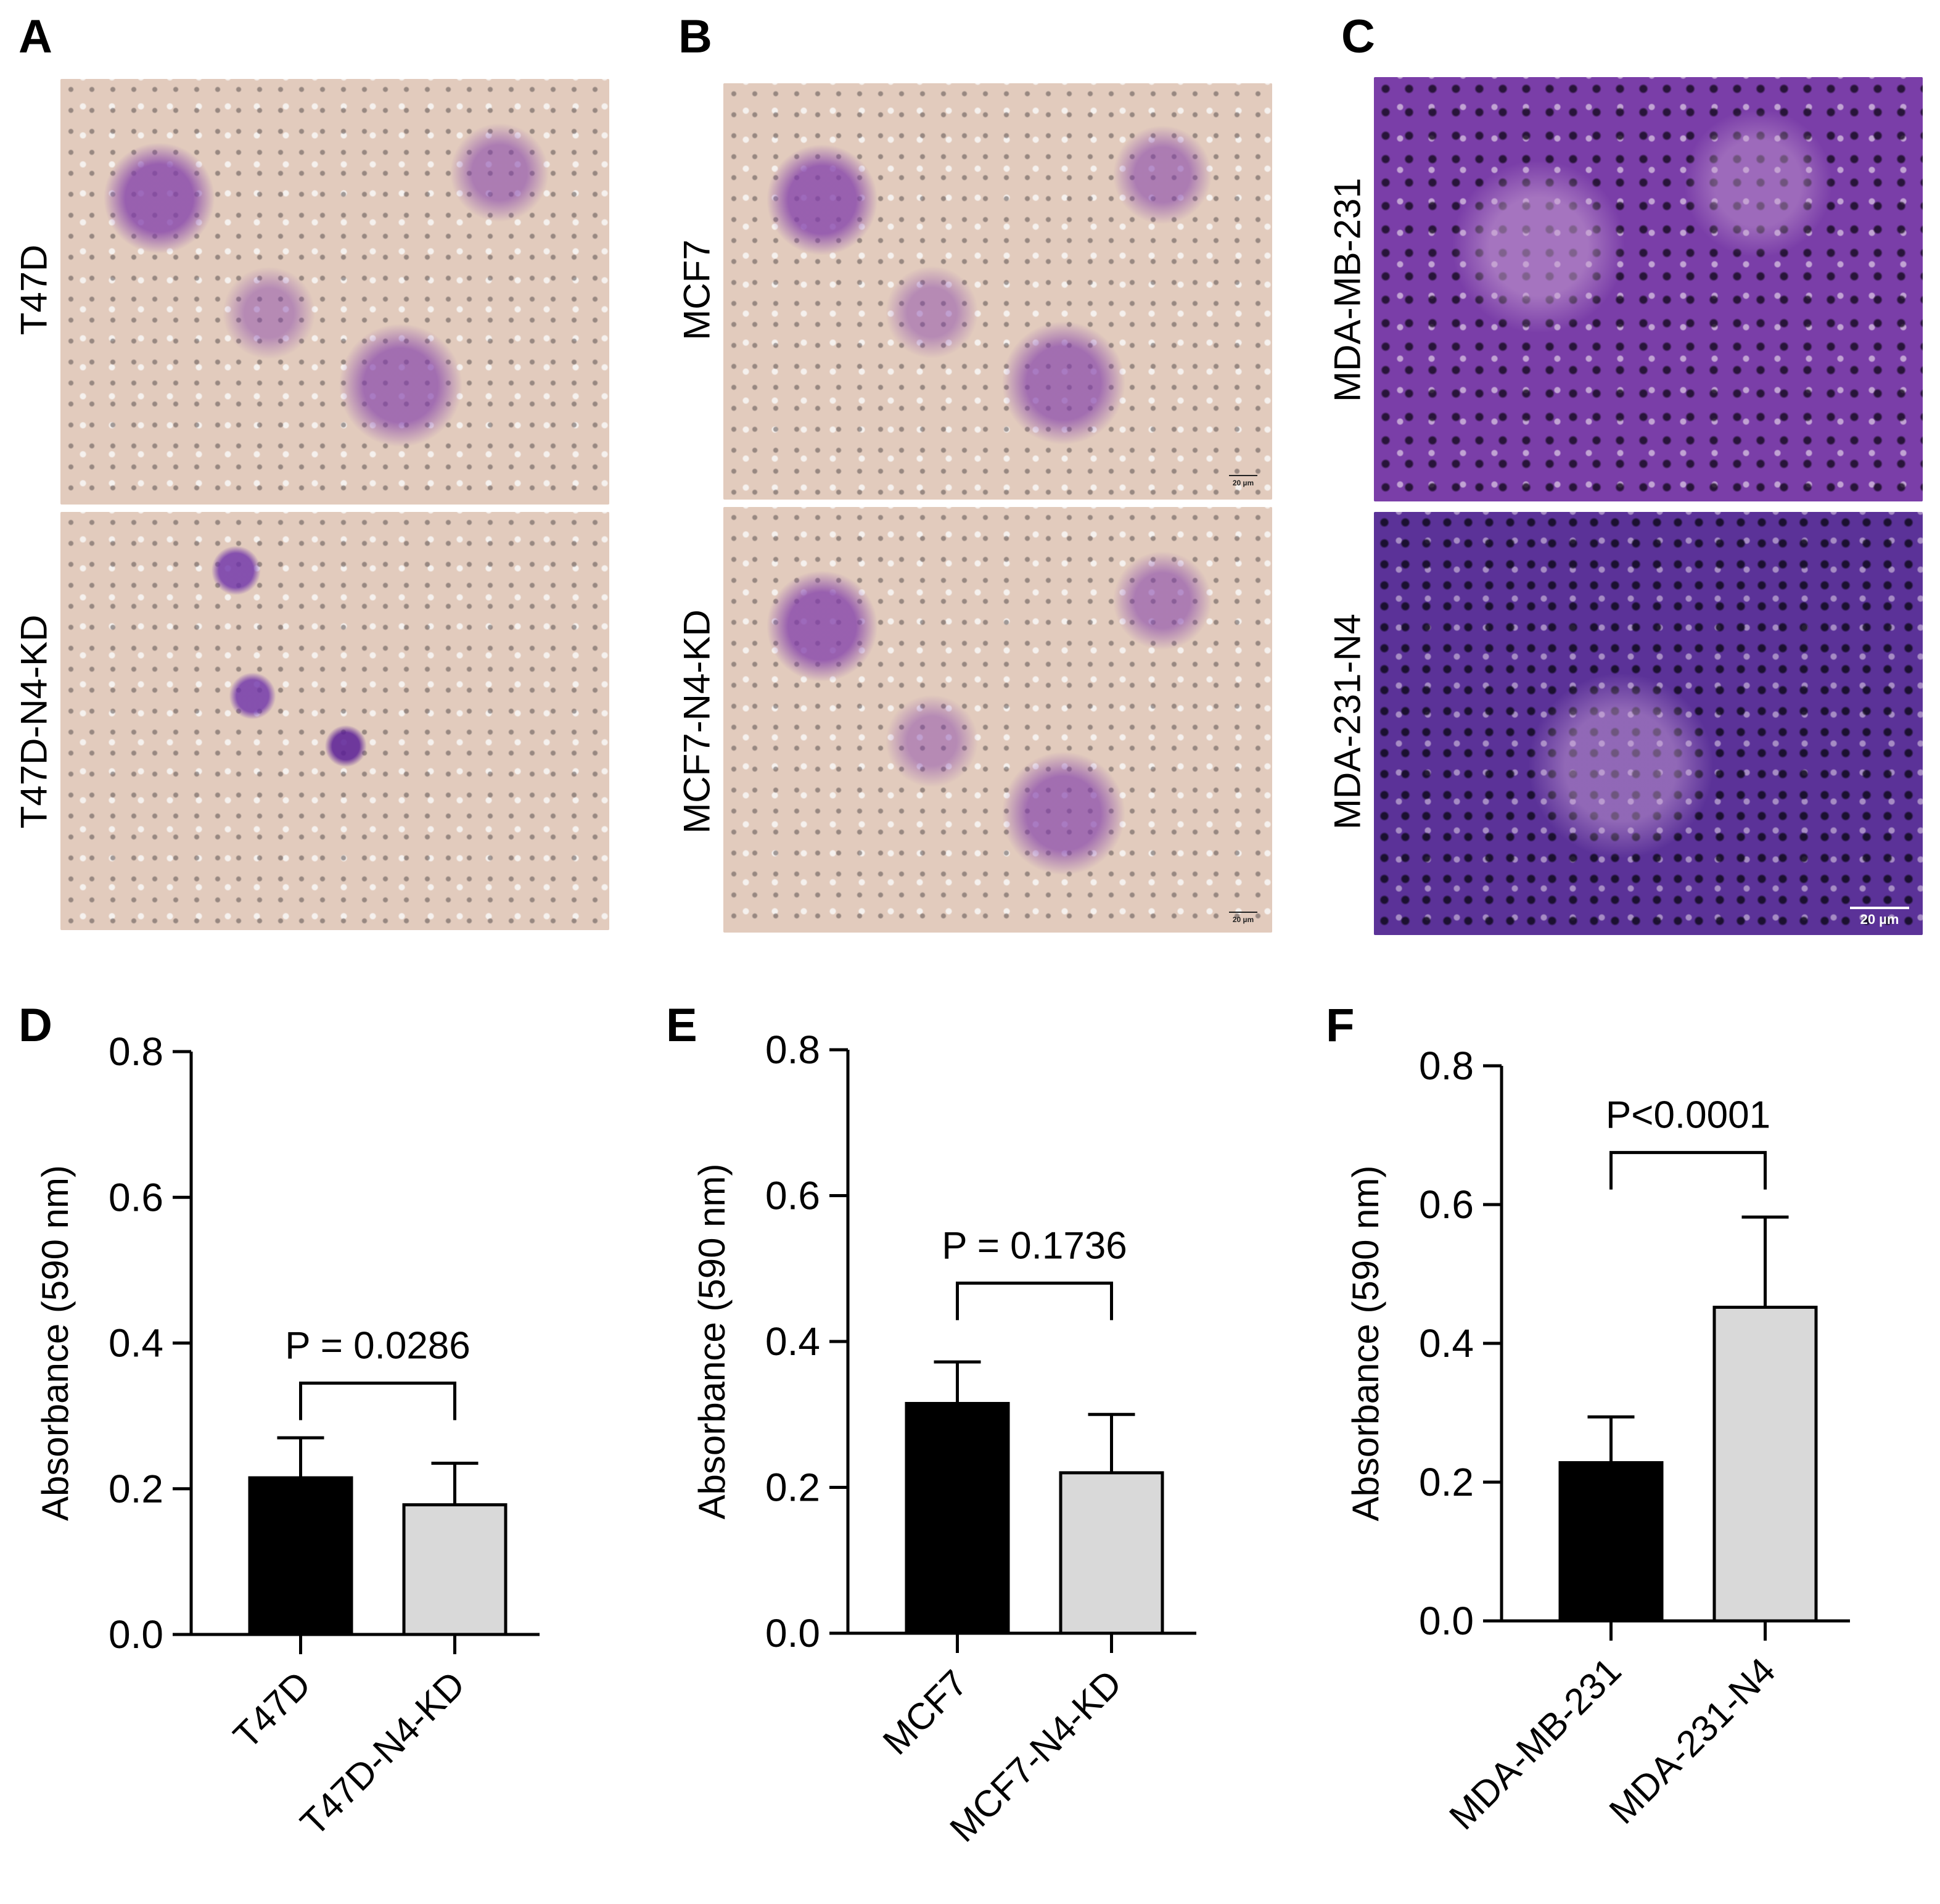  I want to click on p-value-annotation: P<0.0001, so click(1688, 1115).